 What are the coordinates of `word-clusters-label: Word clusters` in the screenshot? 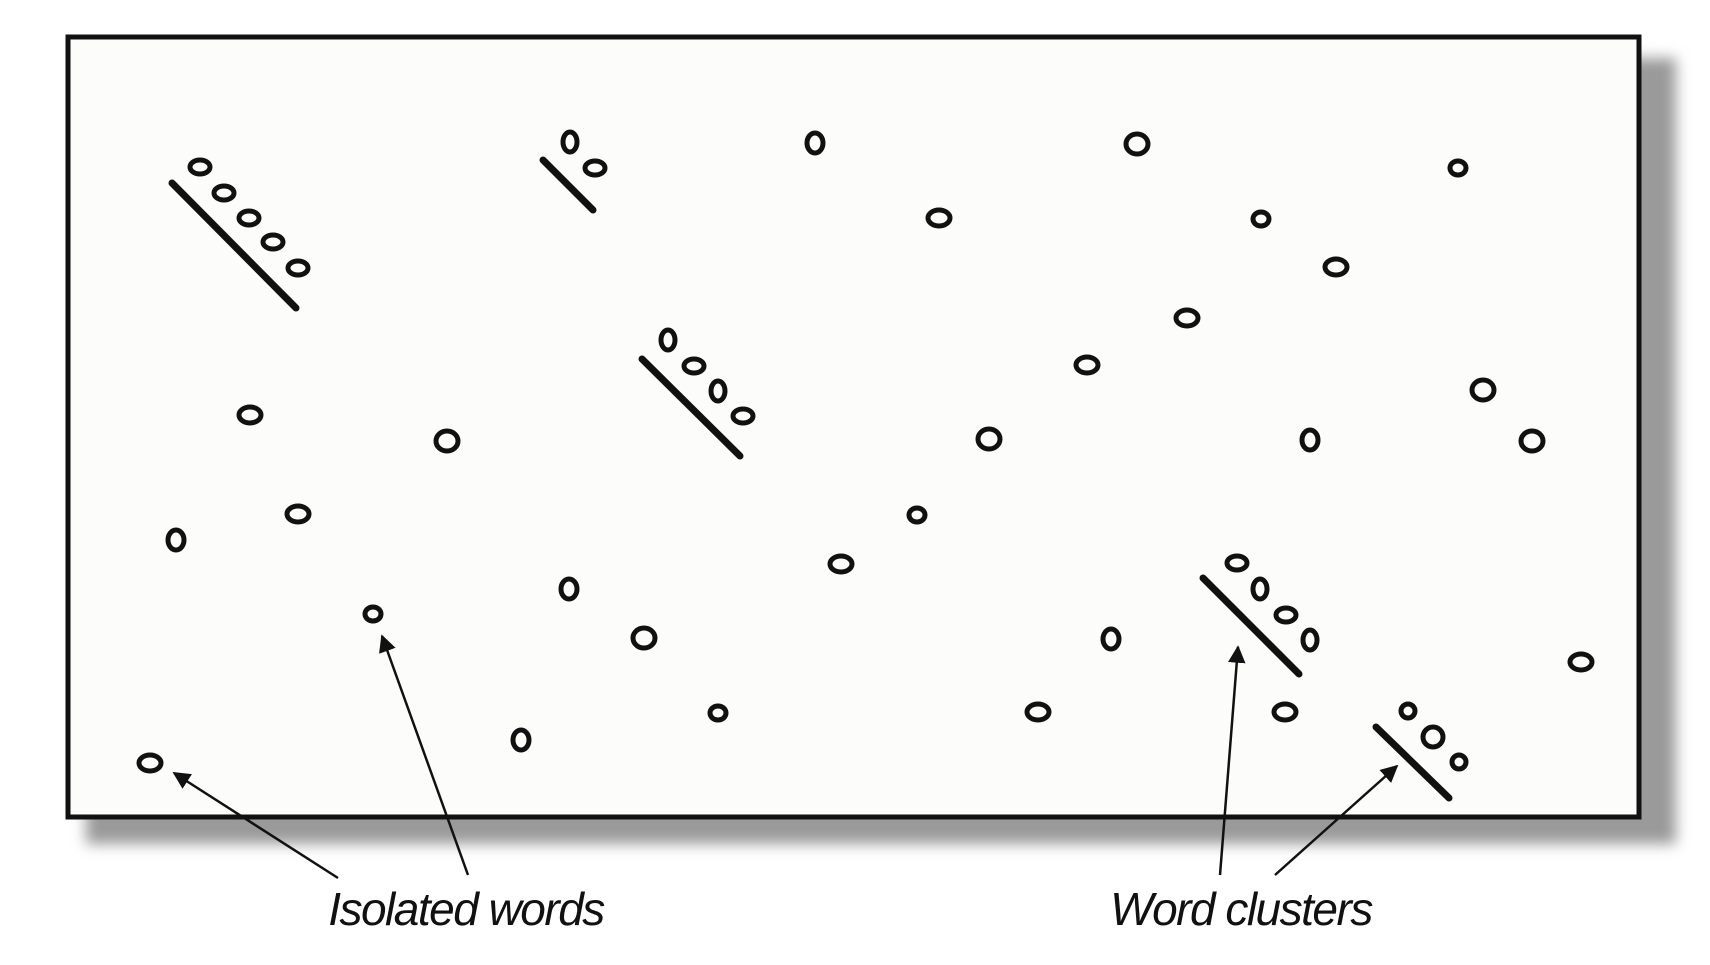 It's located at (1241, 909).